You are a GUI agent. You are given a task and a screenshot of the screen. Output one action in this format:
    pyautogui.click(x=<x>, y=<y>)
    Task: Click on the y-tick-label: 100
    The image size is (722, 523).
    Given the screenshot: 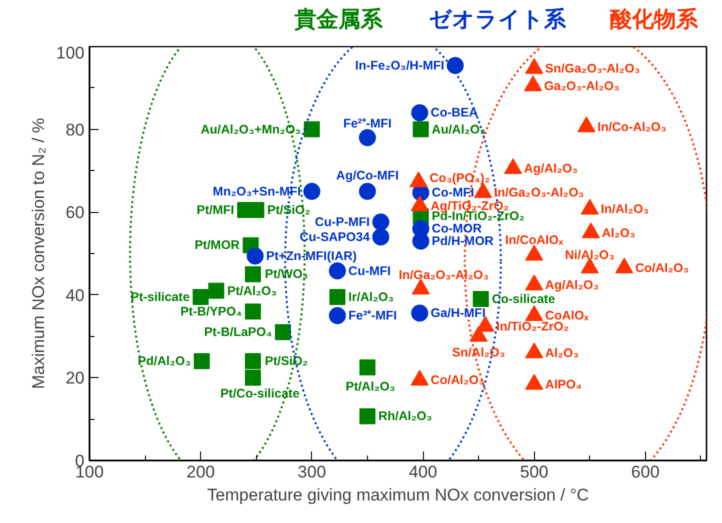 What is the action you would take?
    pyautogui.click(x=70, y=53)
    